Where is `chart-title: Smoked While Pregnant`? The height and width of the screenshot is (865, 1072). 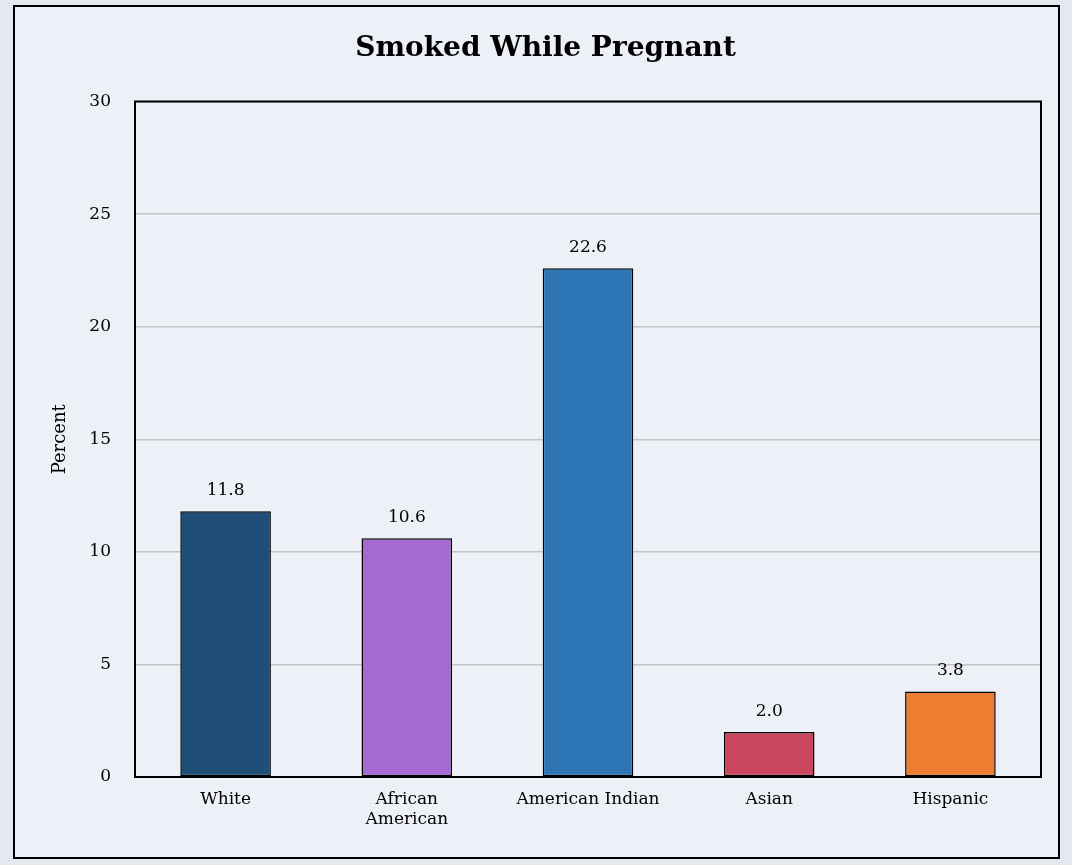
chart-title: Smoked While Pregnant is located at coordinates (545, 47).